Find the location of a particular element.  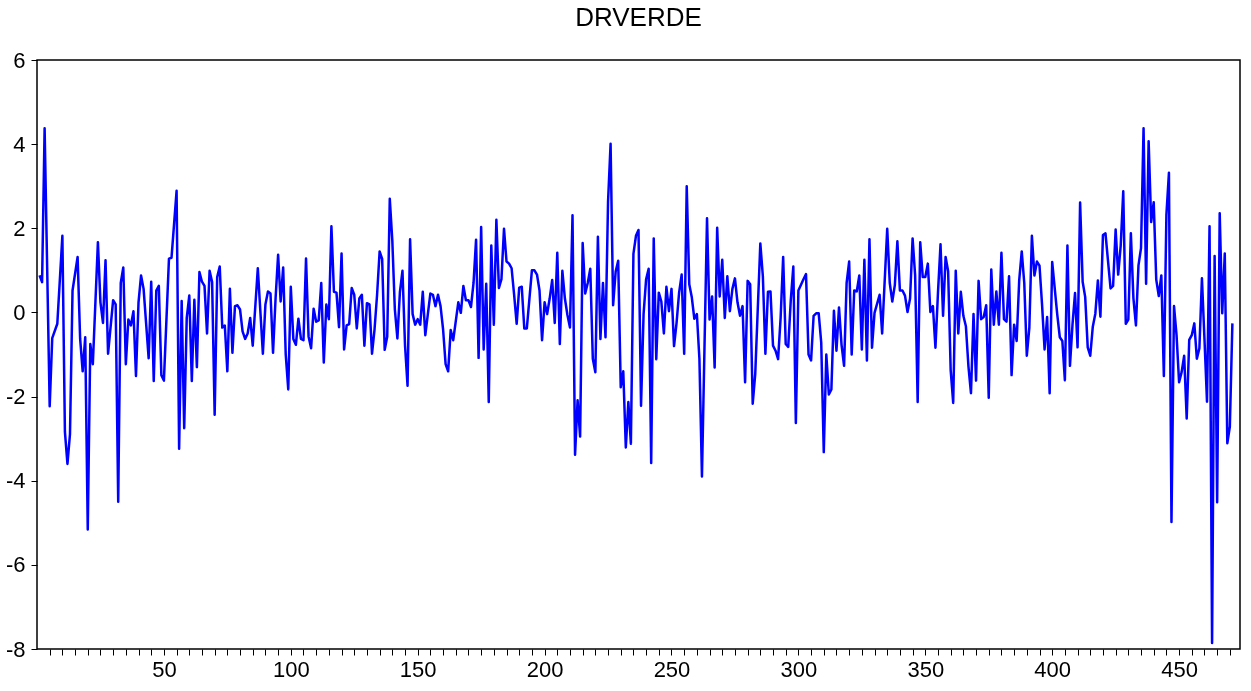

y-tick-label: -2 is located at coordinates (15, 397).